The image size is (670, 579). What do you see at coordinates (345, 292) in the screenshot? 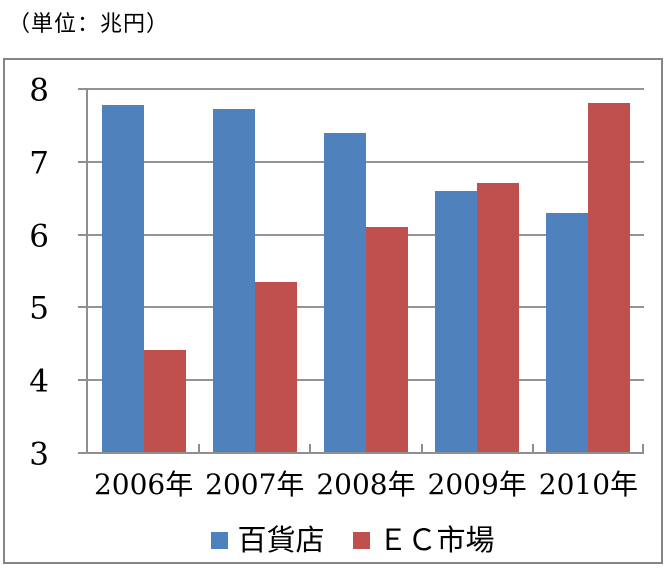
I see `bar-series1-2008年` at bounding box center [345, 292].